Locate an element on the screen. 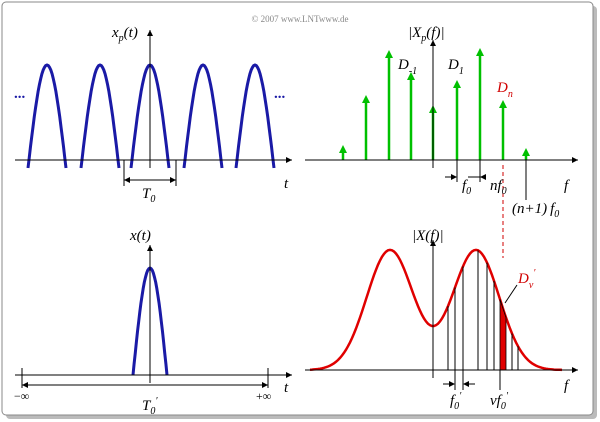  pointer is located at coordinates (511, 294).